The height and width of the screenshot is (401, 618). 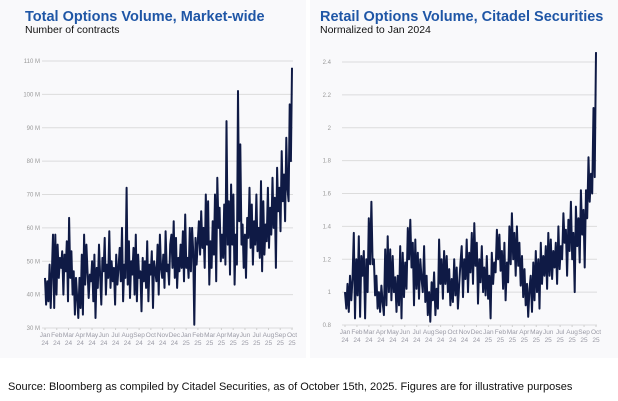 What do you see at coordinates (33, 329) in the screenshot?
I see `total-options-y-tick-label: 30 M` at bounding box center [33, 329].